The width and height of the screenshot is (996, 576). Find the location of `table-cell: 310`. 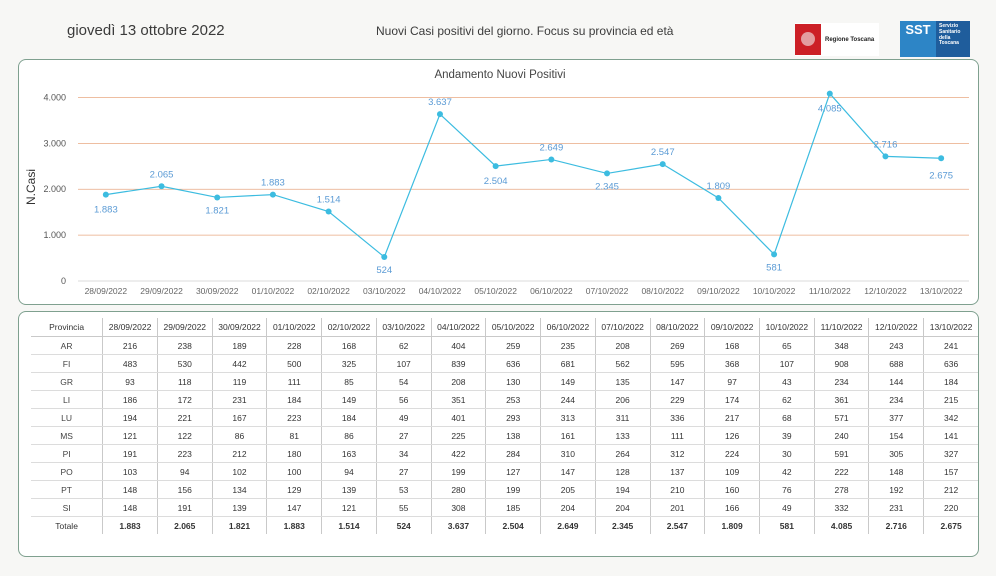

table-cell: 310 is located at coordinates (568, 453).